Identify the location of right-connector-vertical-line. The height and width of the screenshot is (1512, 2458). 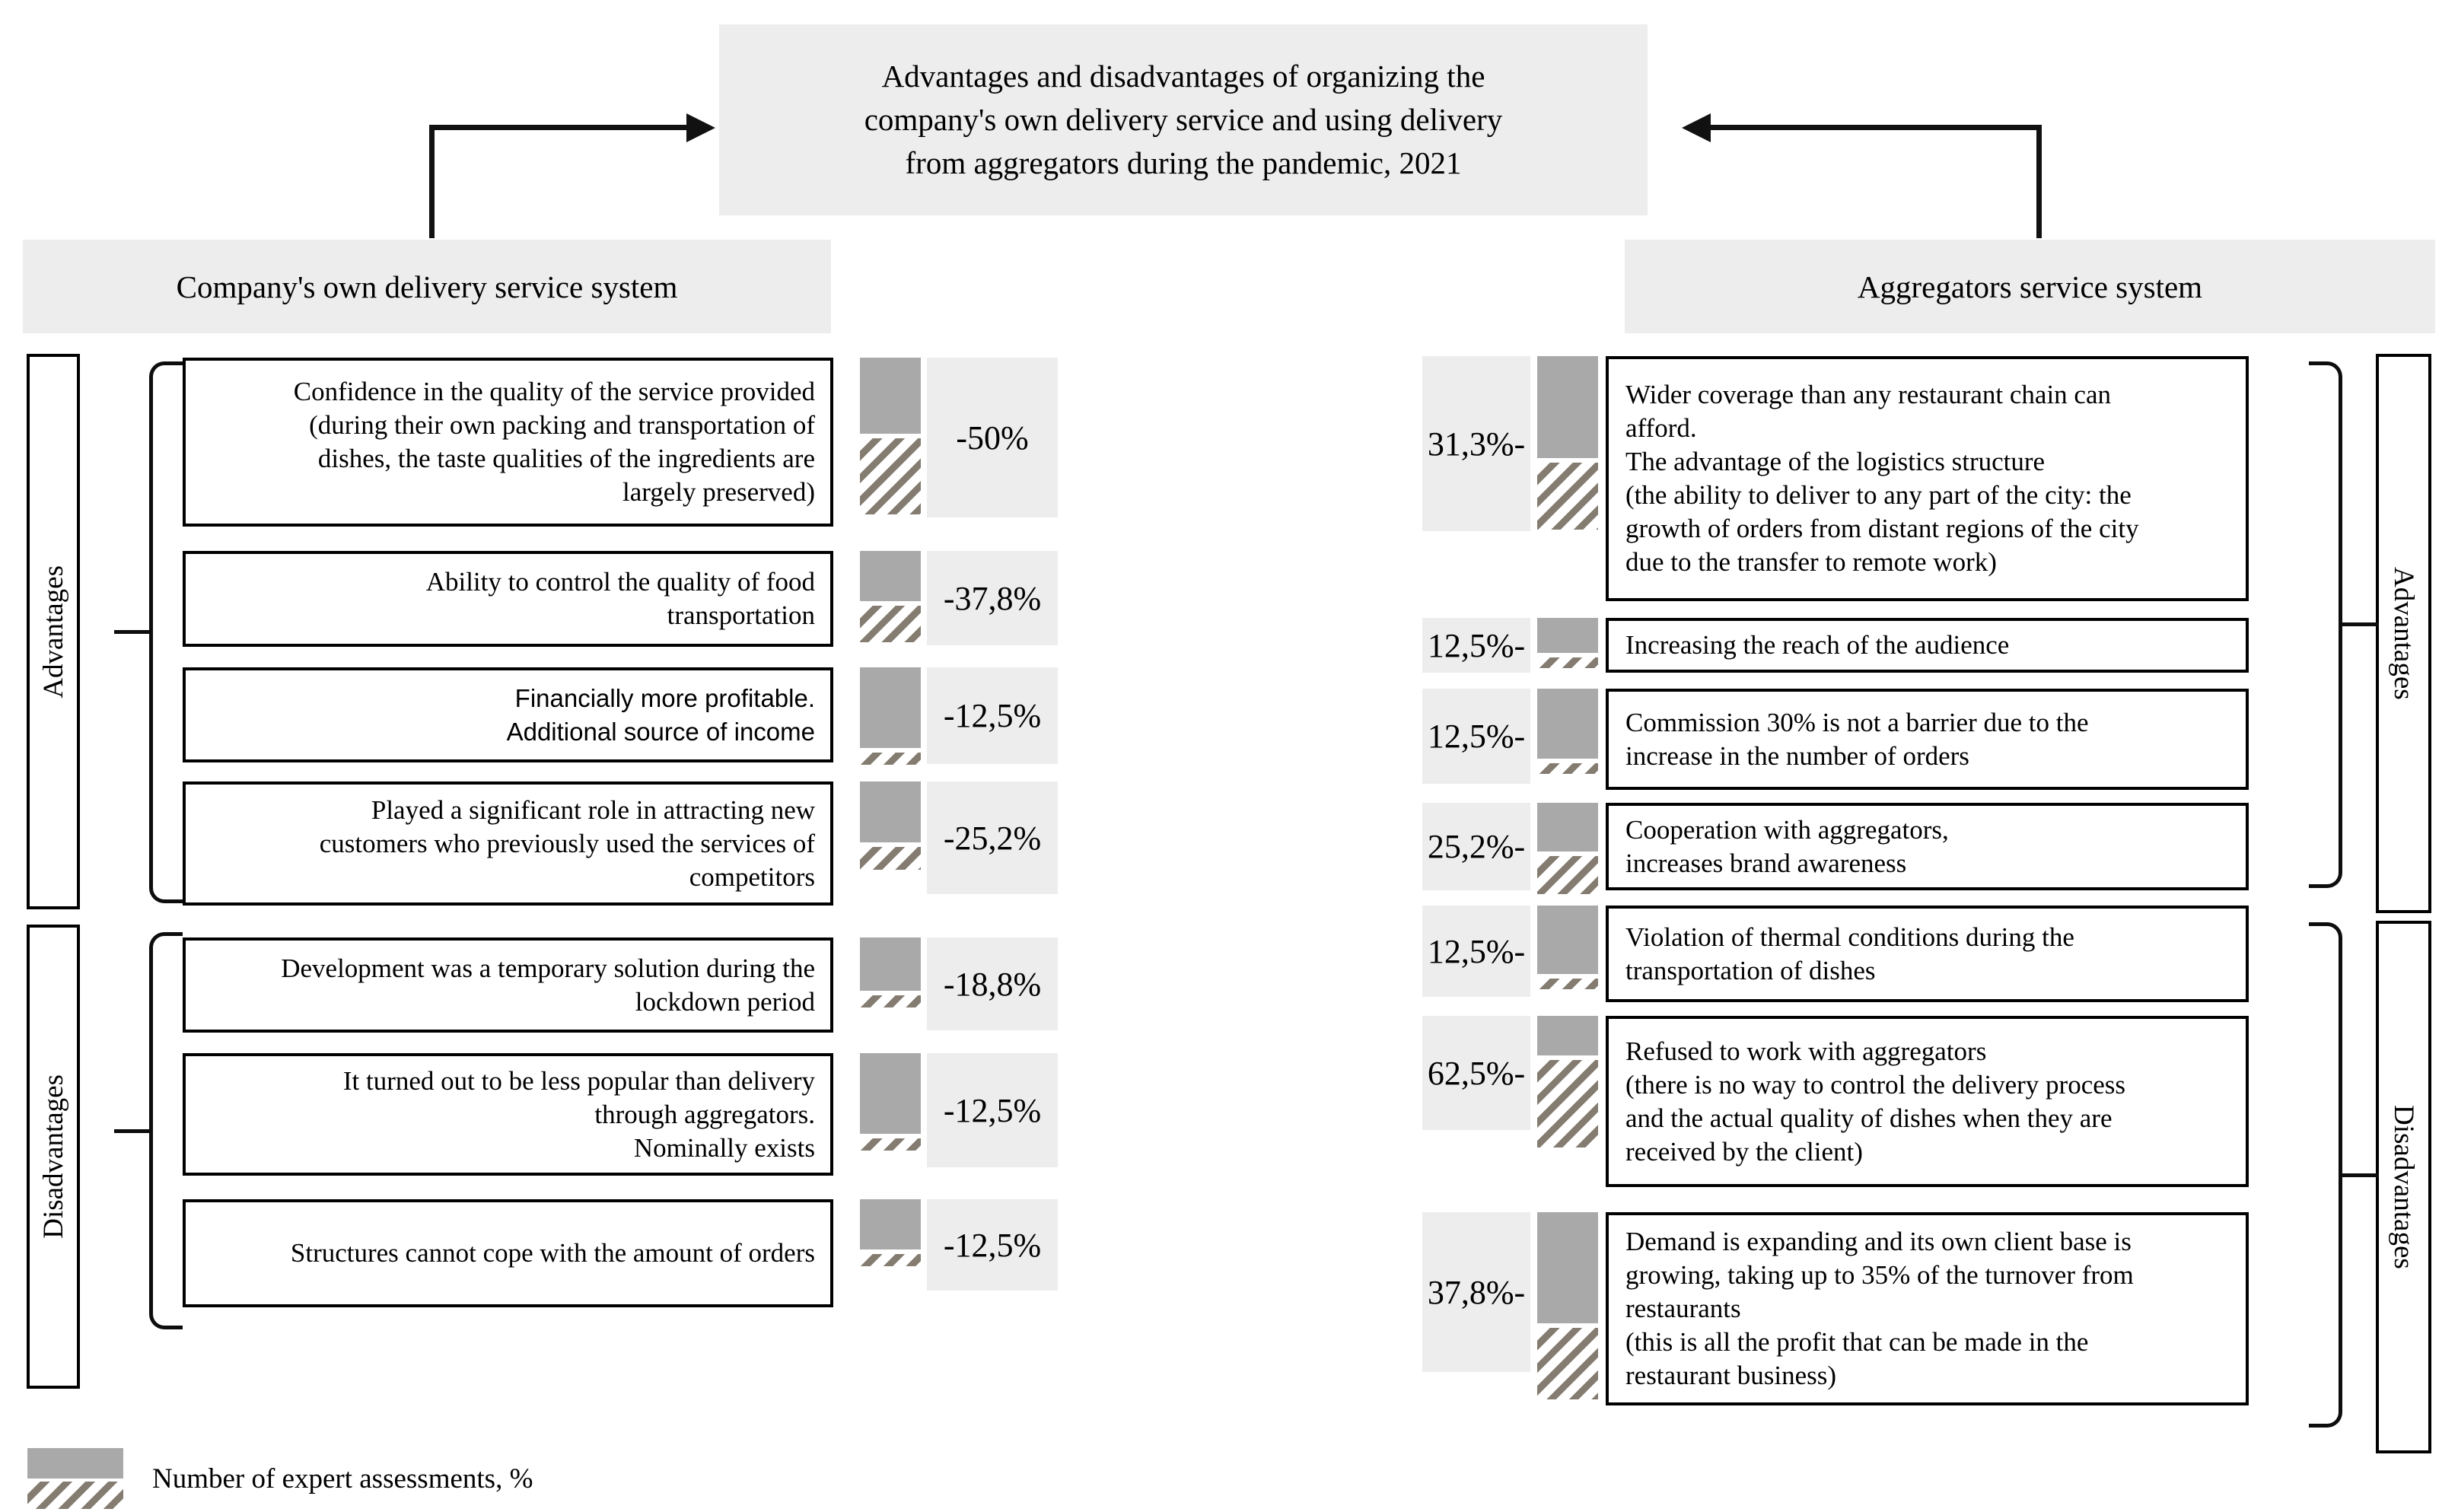
(2039, 182).